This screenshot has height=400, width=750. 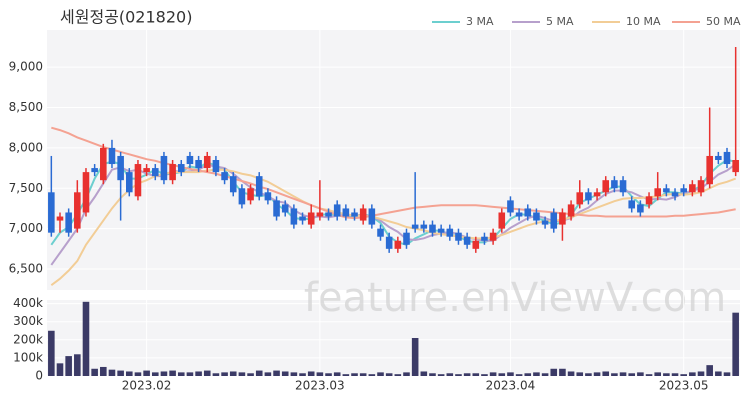 I want to click on y-tick-label: 9,000, so click(x=26, y=67).